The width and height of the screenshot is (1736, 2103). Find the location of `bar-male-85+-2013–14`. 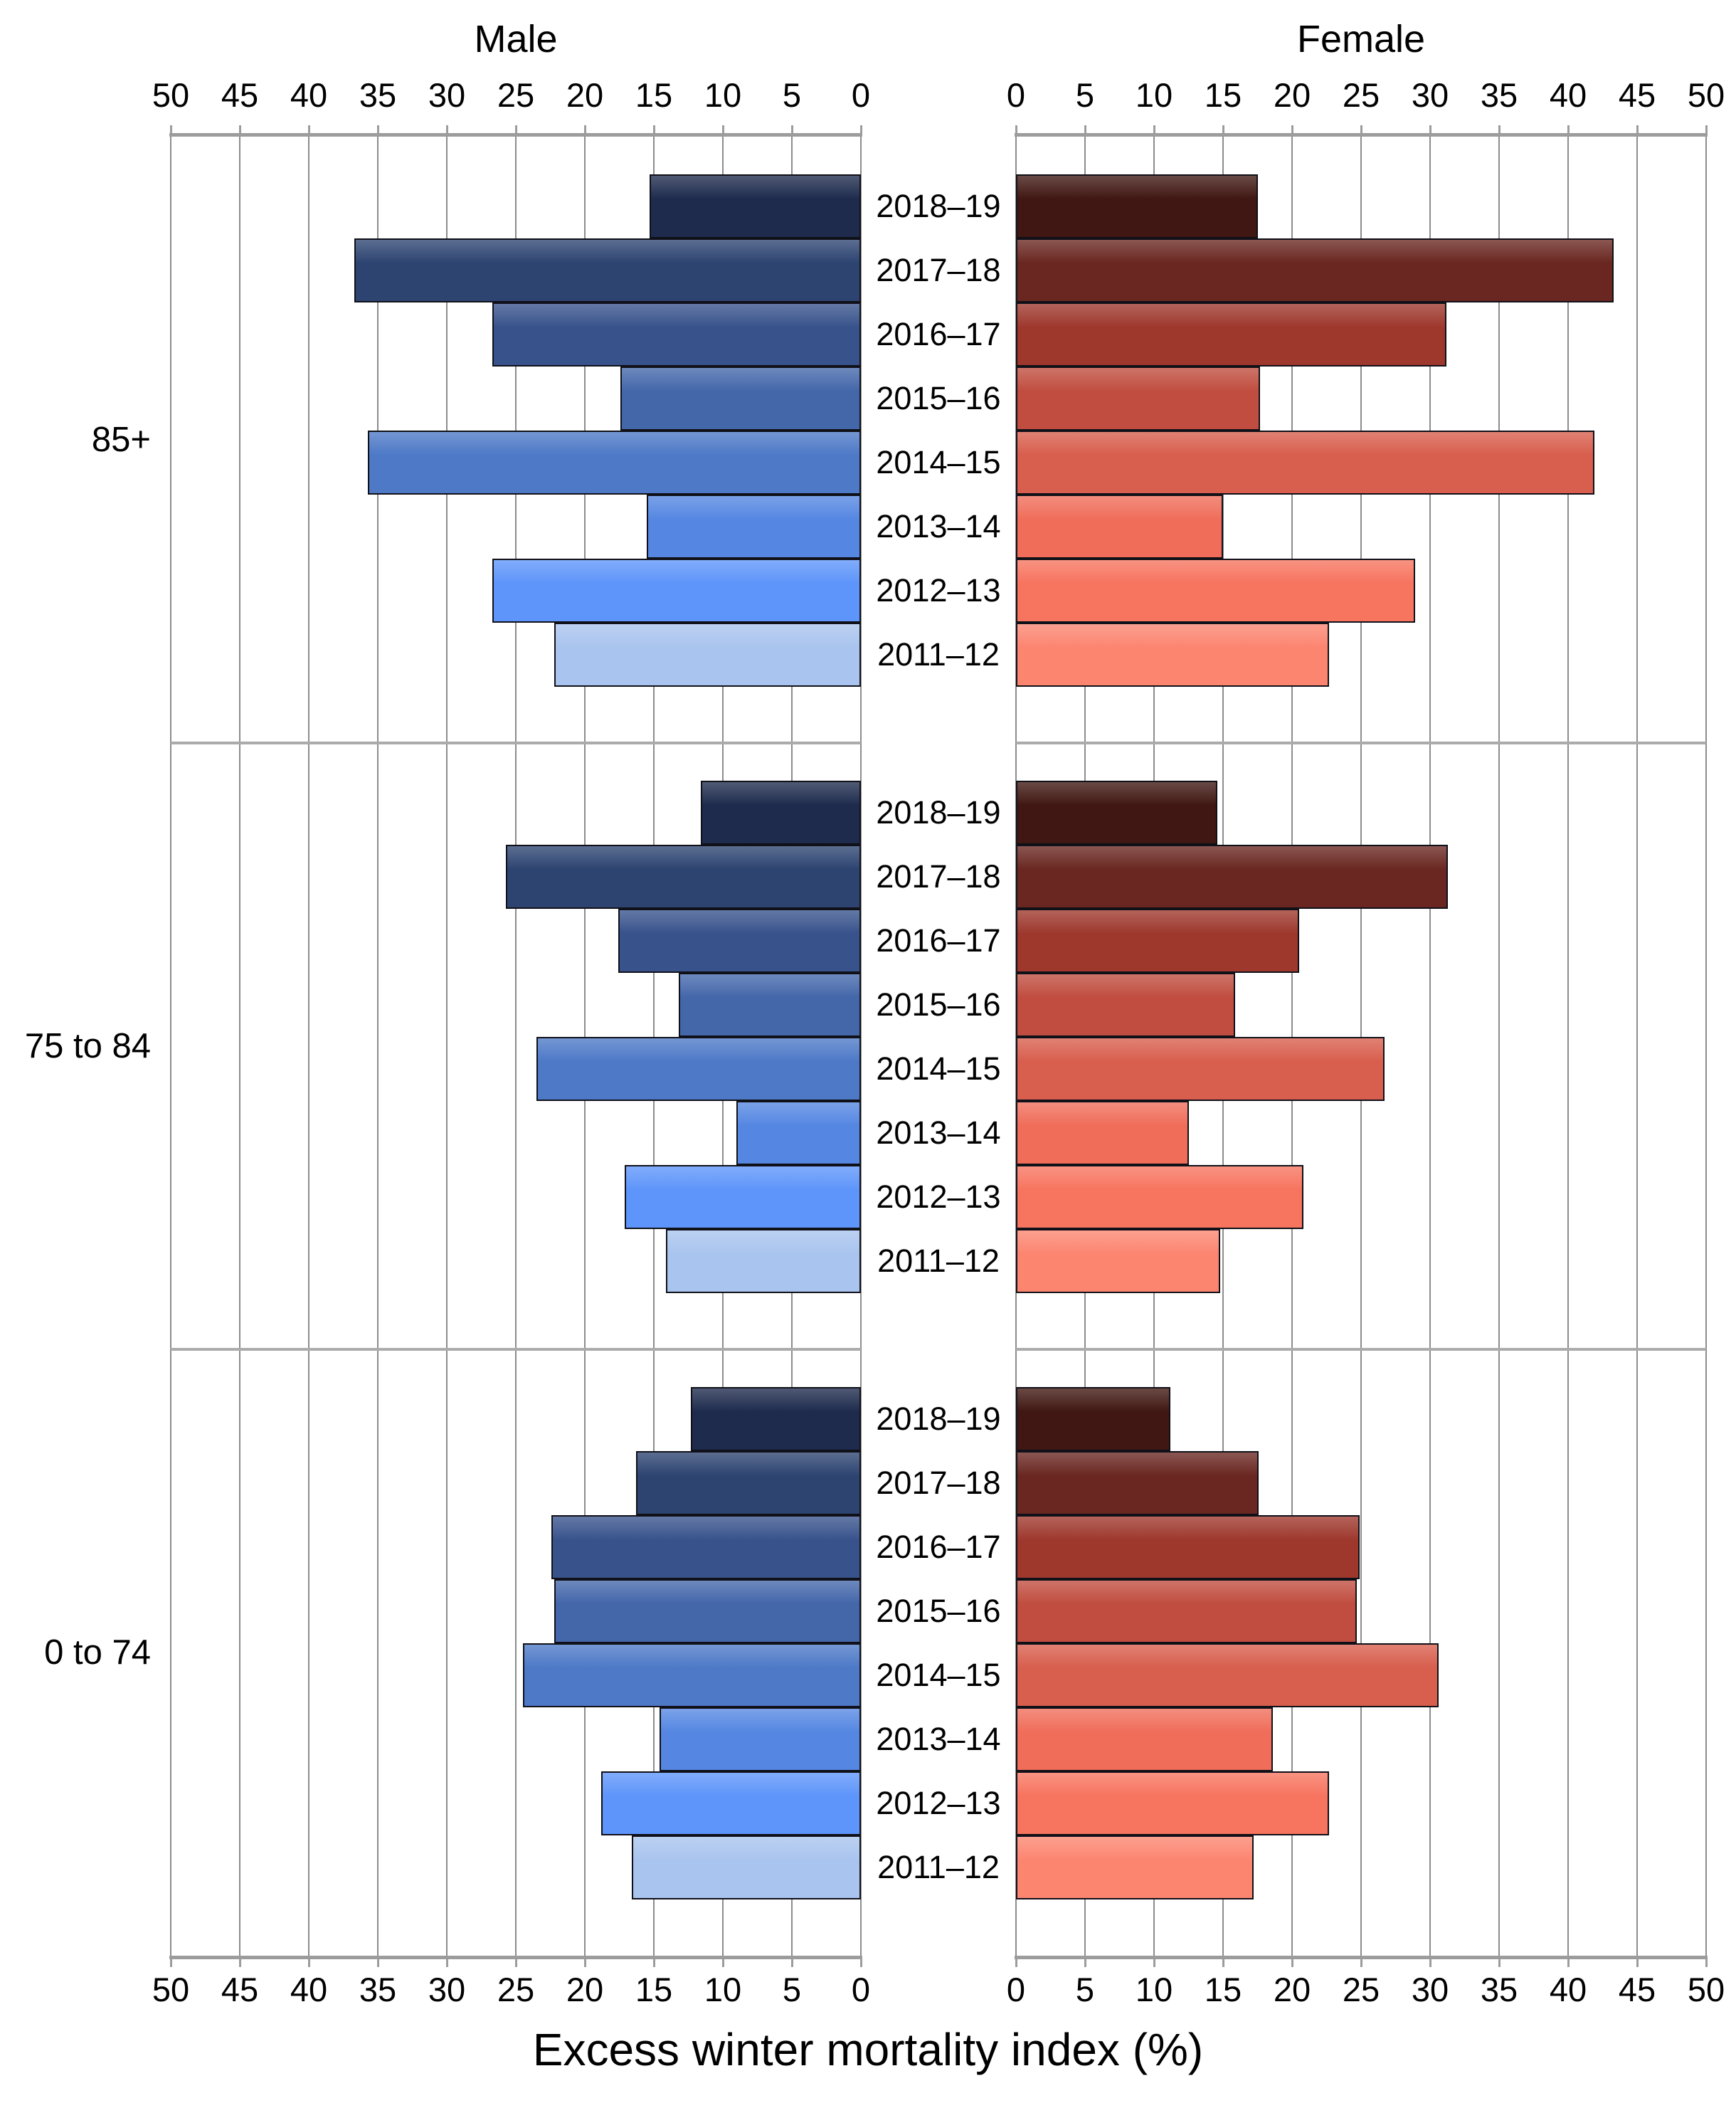

bar-male-85+-2013–14 is located at coordinates (754, 527).